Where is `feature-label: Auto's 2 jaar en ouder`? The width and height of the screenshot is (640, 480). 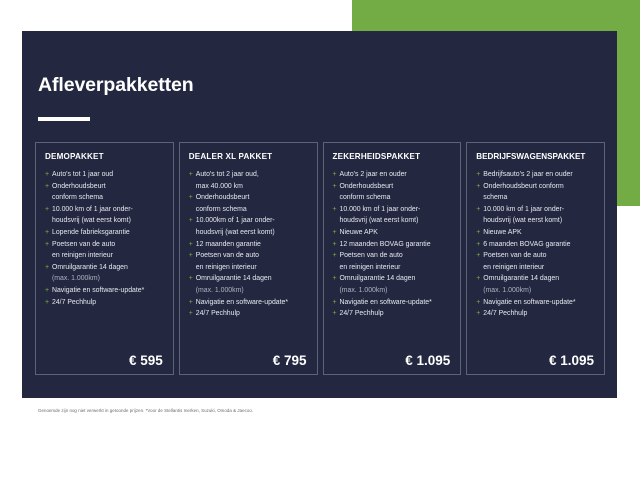 feature-label: Auto's 2 jaar en ouder is located at coordinates (373, 174).